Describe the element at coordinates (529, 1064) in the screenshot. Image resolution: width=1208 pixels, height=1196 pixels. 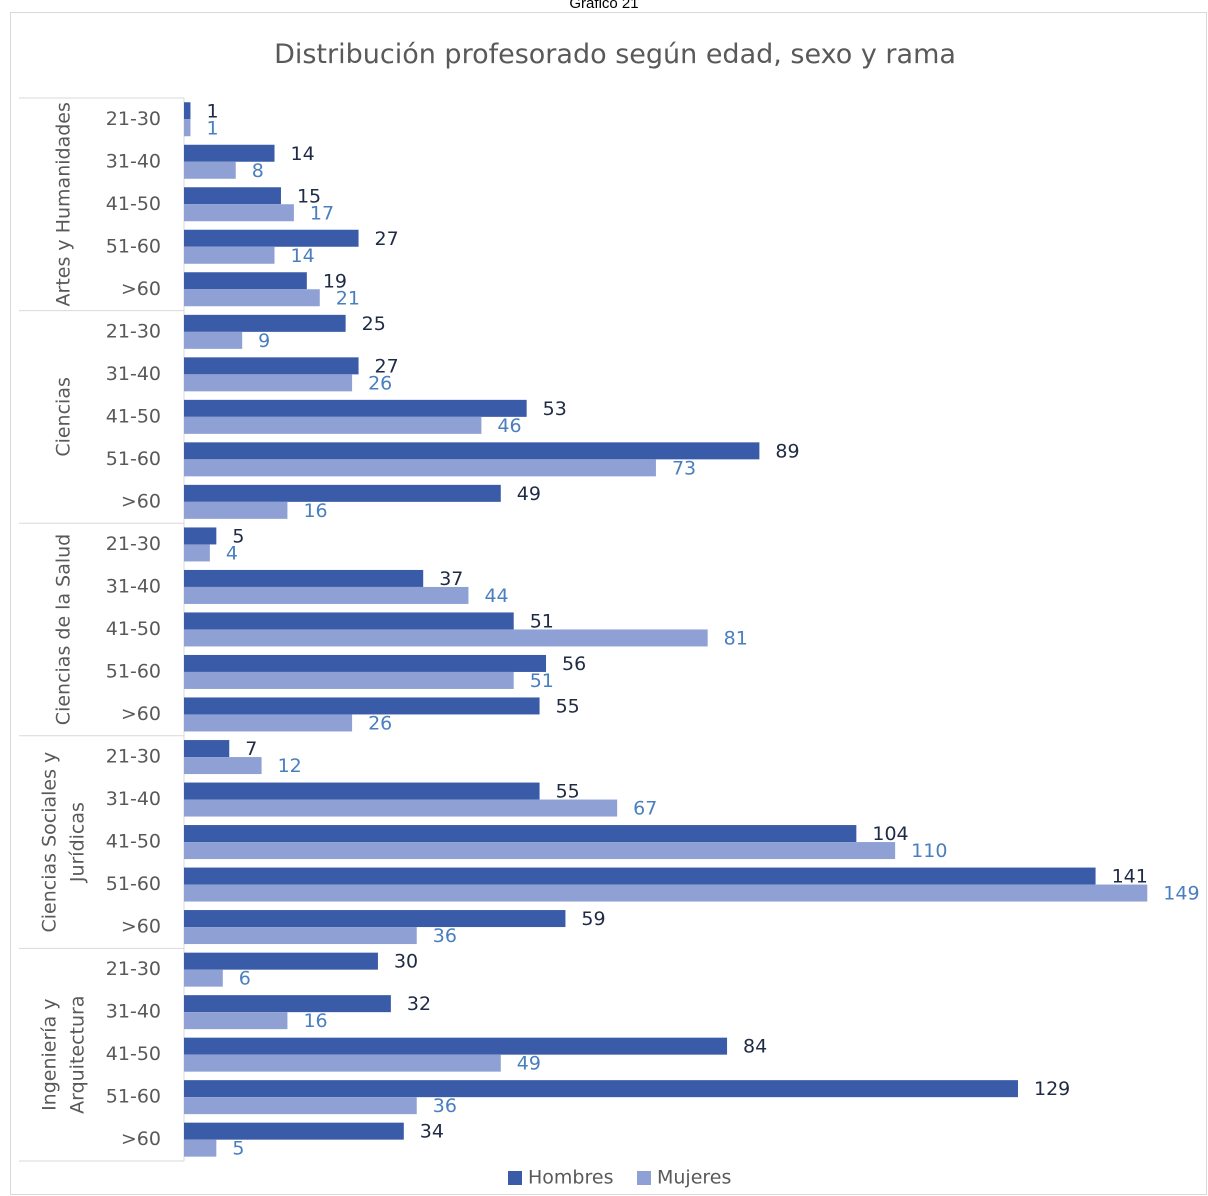
I see `data-label-mujeres: 49` at that location.